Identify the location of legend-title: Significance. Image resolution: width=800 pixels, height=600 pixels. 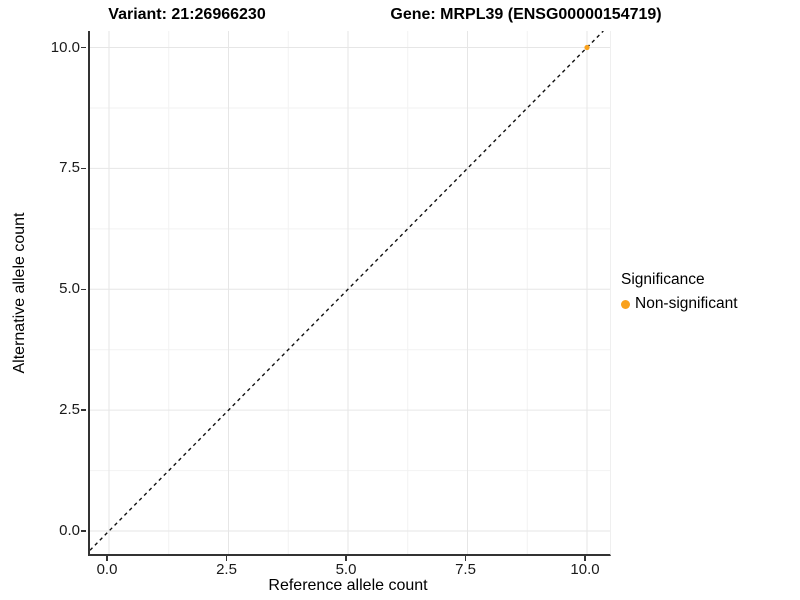
(663, 279).